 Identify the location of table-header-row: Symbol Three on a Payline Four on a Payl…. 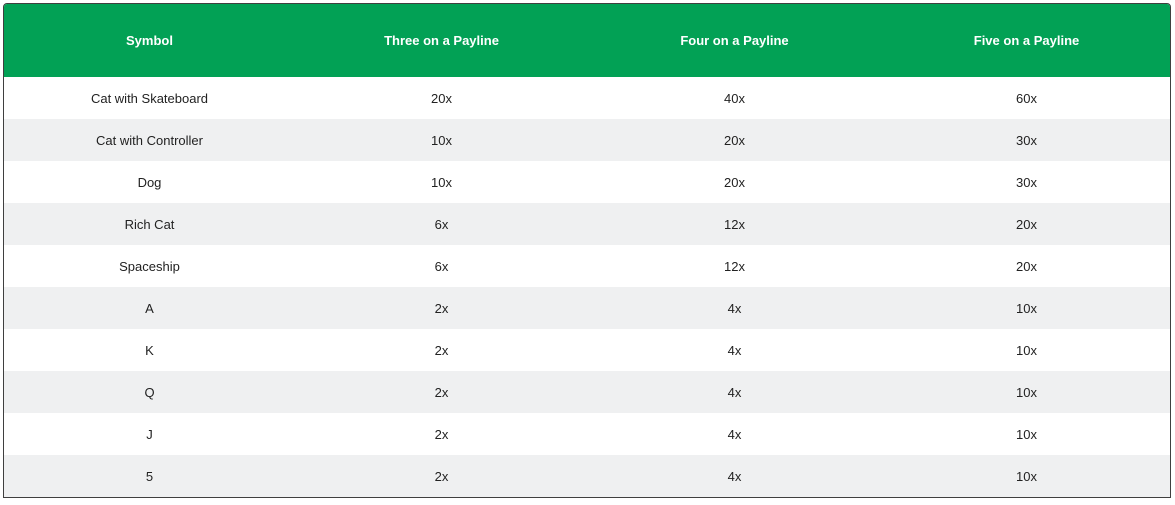
(587, 40).